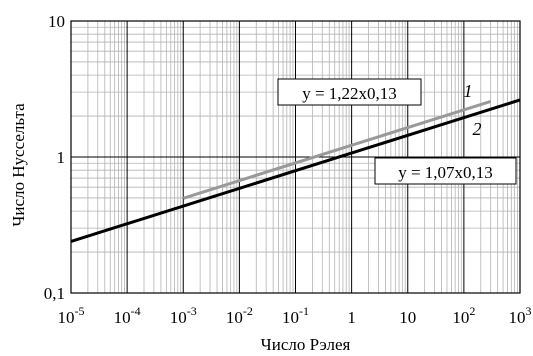  I want to click on x-tick-label: 10⁻³, so click(183, 315).